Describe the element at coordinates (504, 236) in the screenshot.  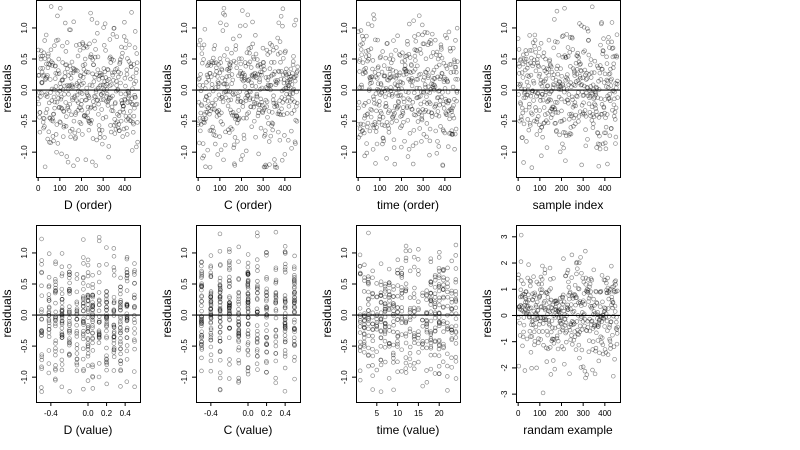
I see `y-tick-label: 3` at that location.